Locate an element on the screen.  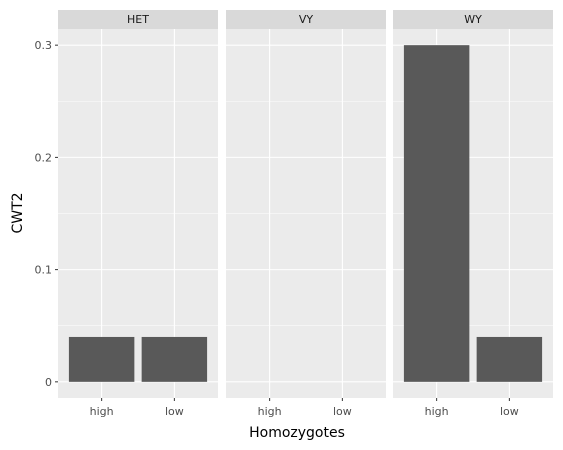
facet-label: VY is located at coordinates (306, 19).